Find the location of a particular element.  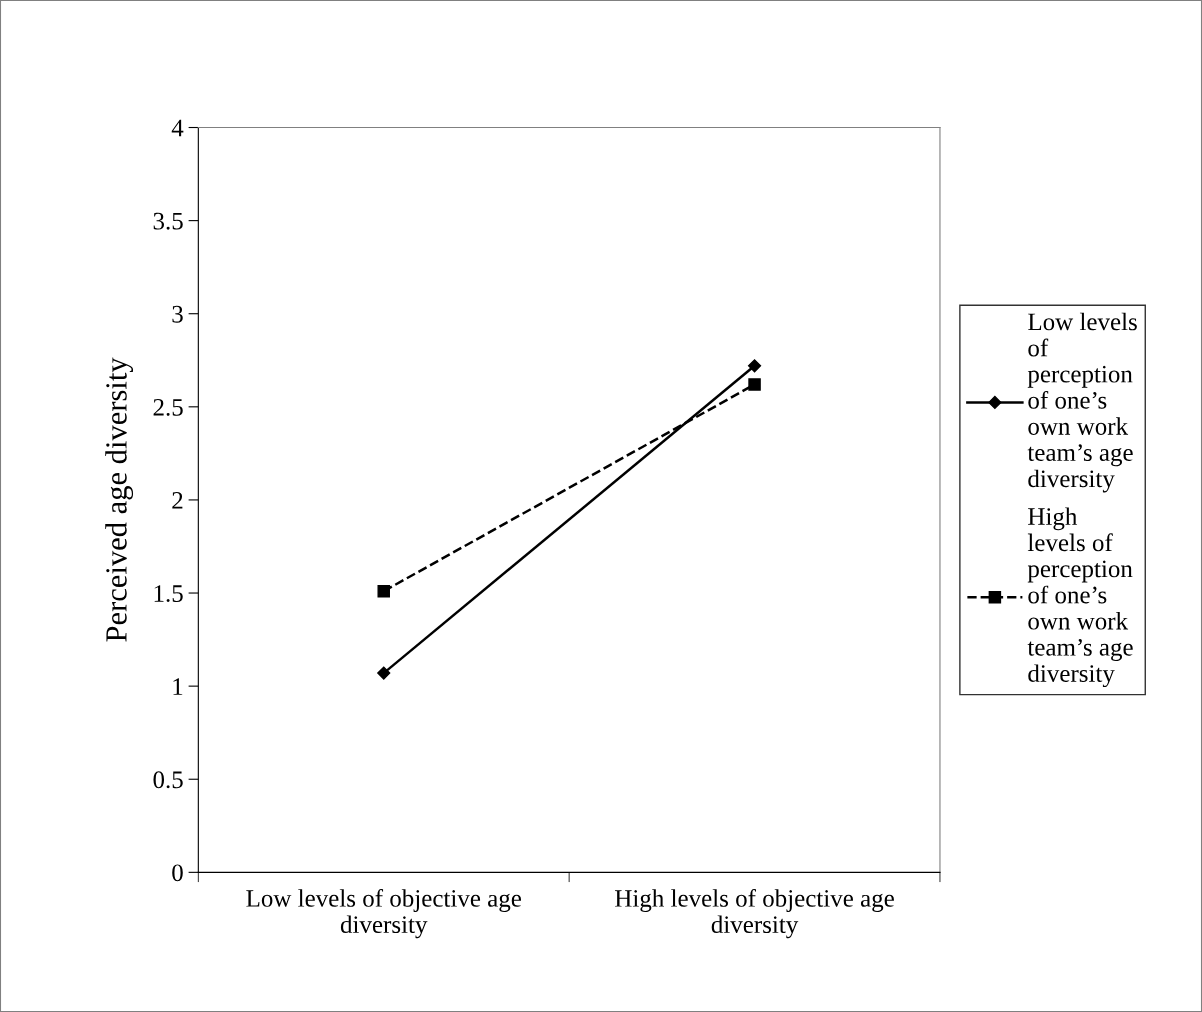

y-tick-label: 0 is located at coordinates (177, 873).